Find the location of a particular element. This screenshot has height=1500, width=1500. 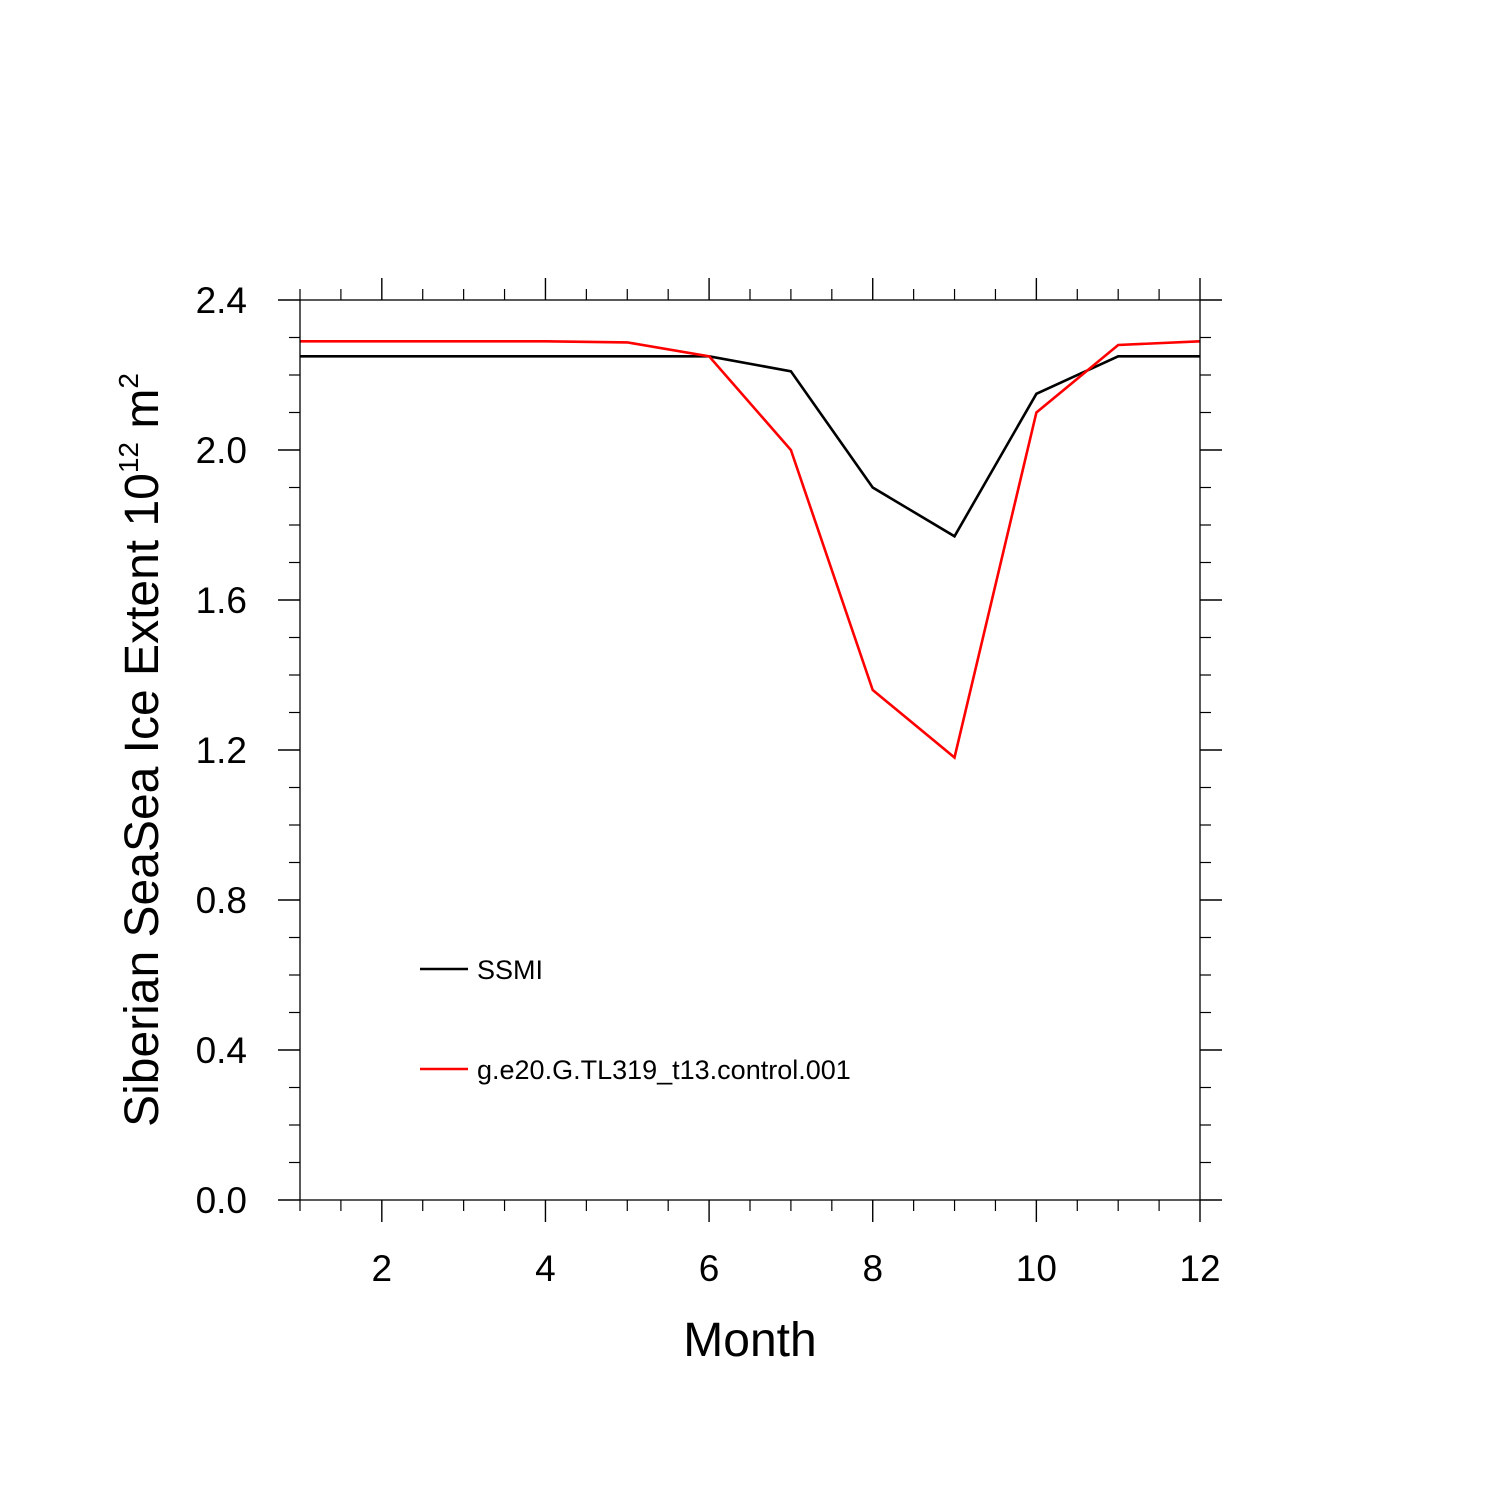

y-tick-label: 2.0 is located at coordinates (221, 450).